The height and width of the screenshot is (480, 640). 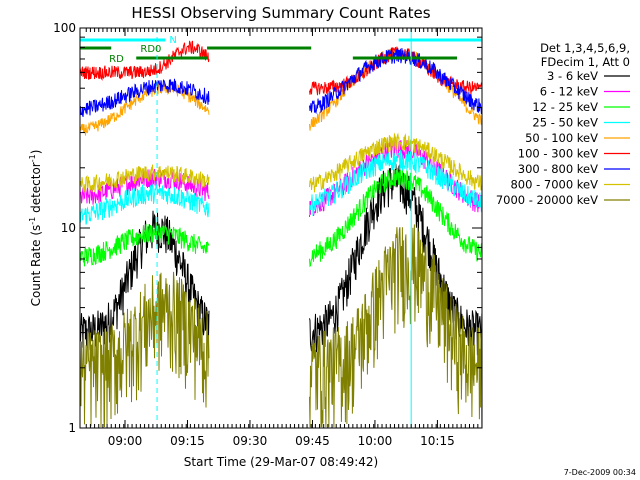 I want to click on y-tick-label-1: 1, so click(x=72, y=428).